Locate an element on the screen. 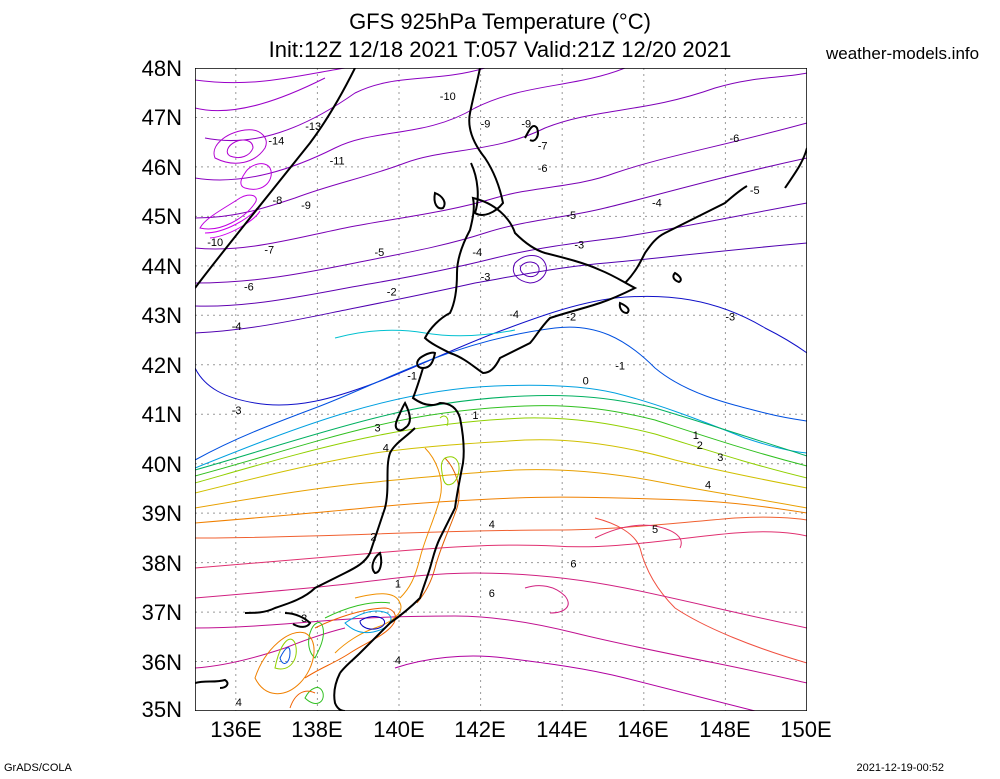 Image resolution: width=1000 pixels, height=779 pixels. lat-label-43n: 43N is located at coordinates (161, 315).